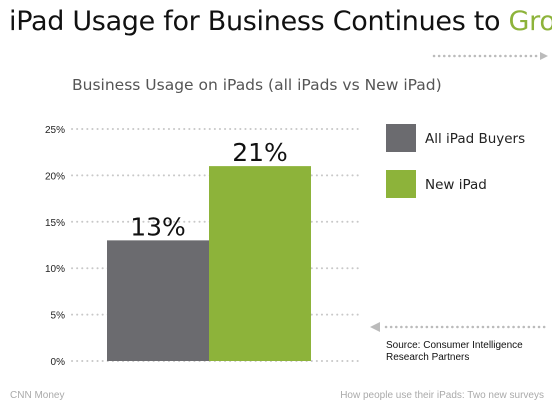 The height and width of the screenshot is (407, 552). I want to click on data-label: 13%, so click(158, 226).